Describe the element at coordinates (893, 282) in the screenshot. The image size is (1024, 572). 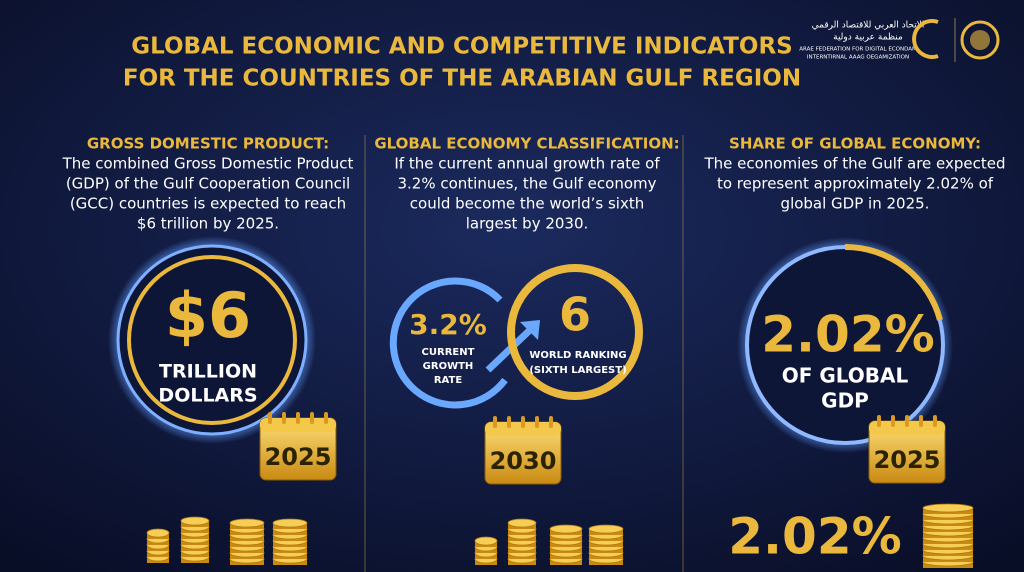
I see `circle-arc` at that location.